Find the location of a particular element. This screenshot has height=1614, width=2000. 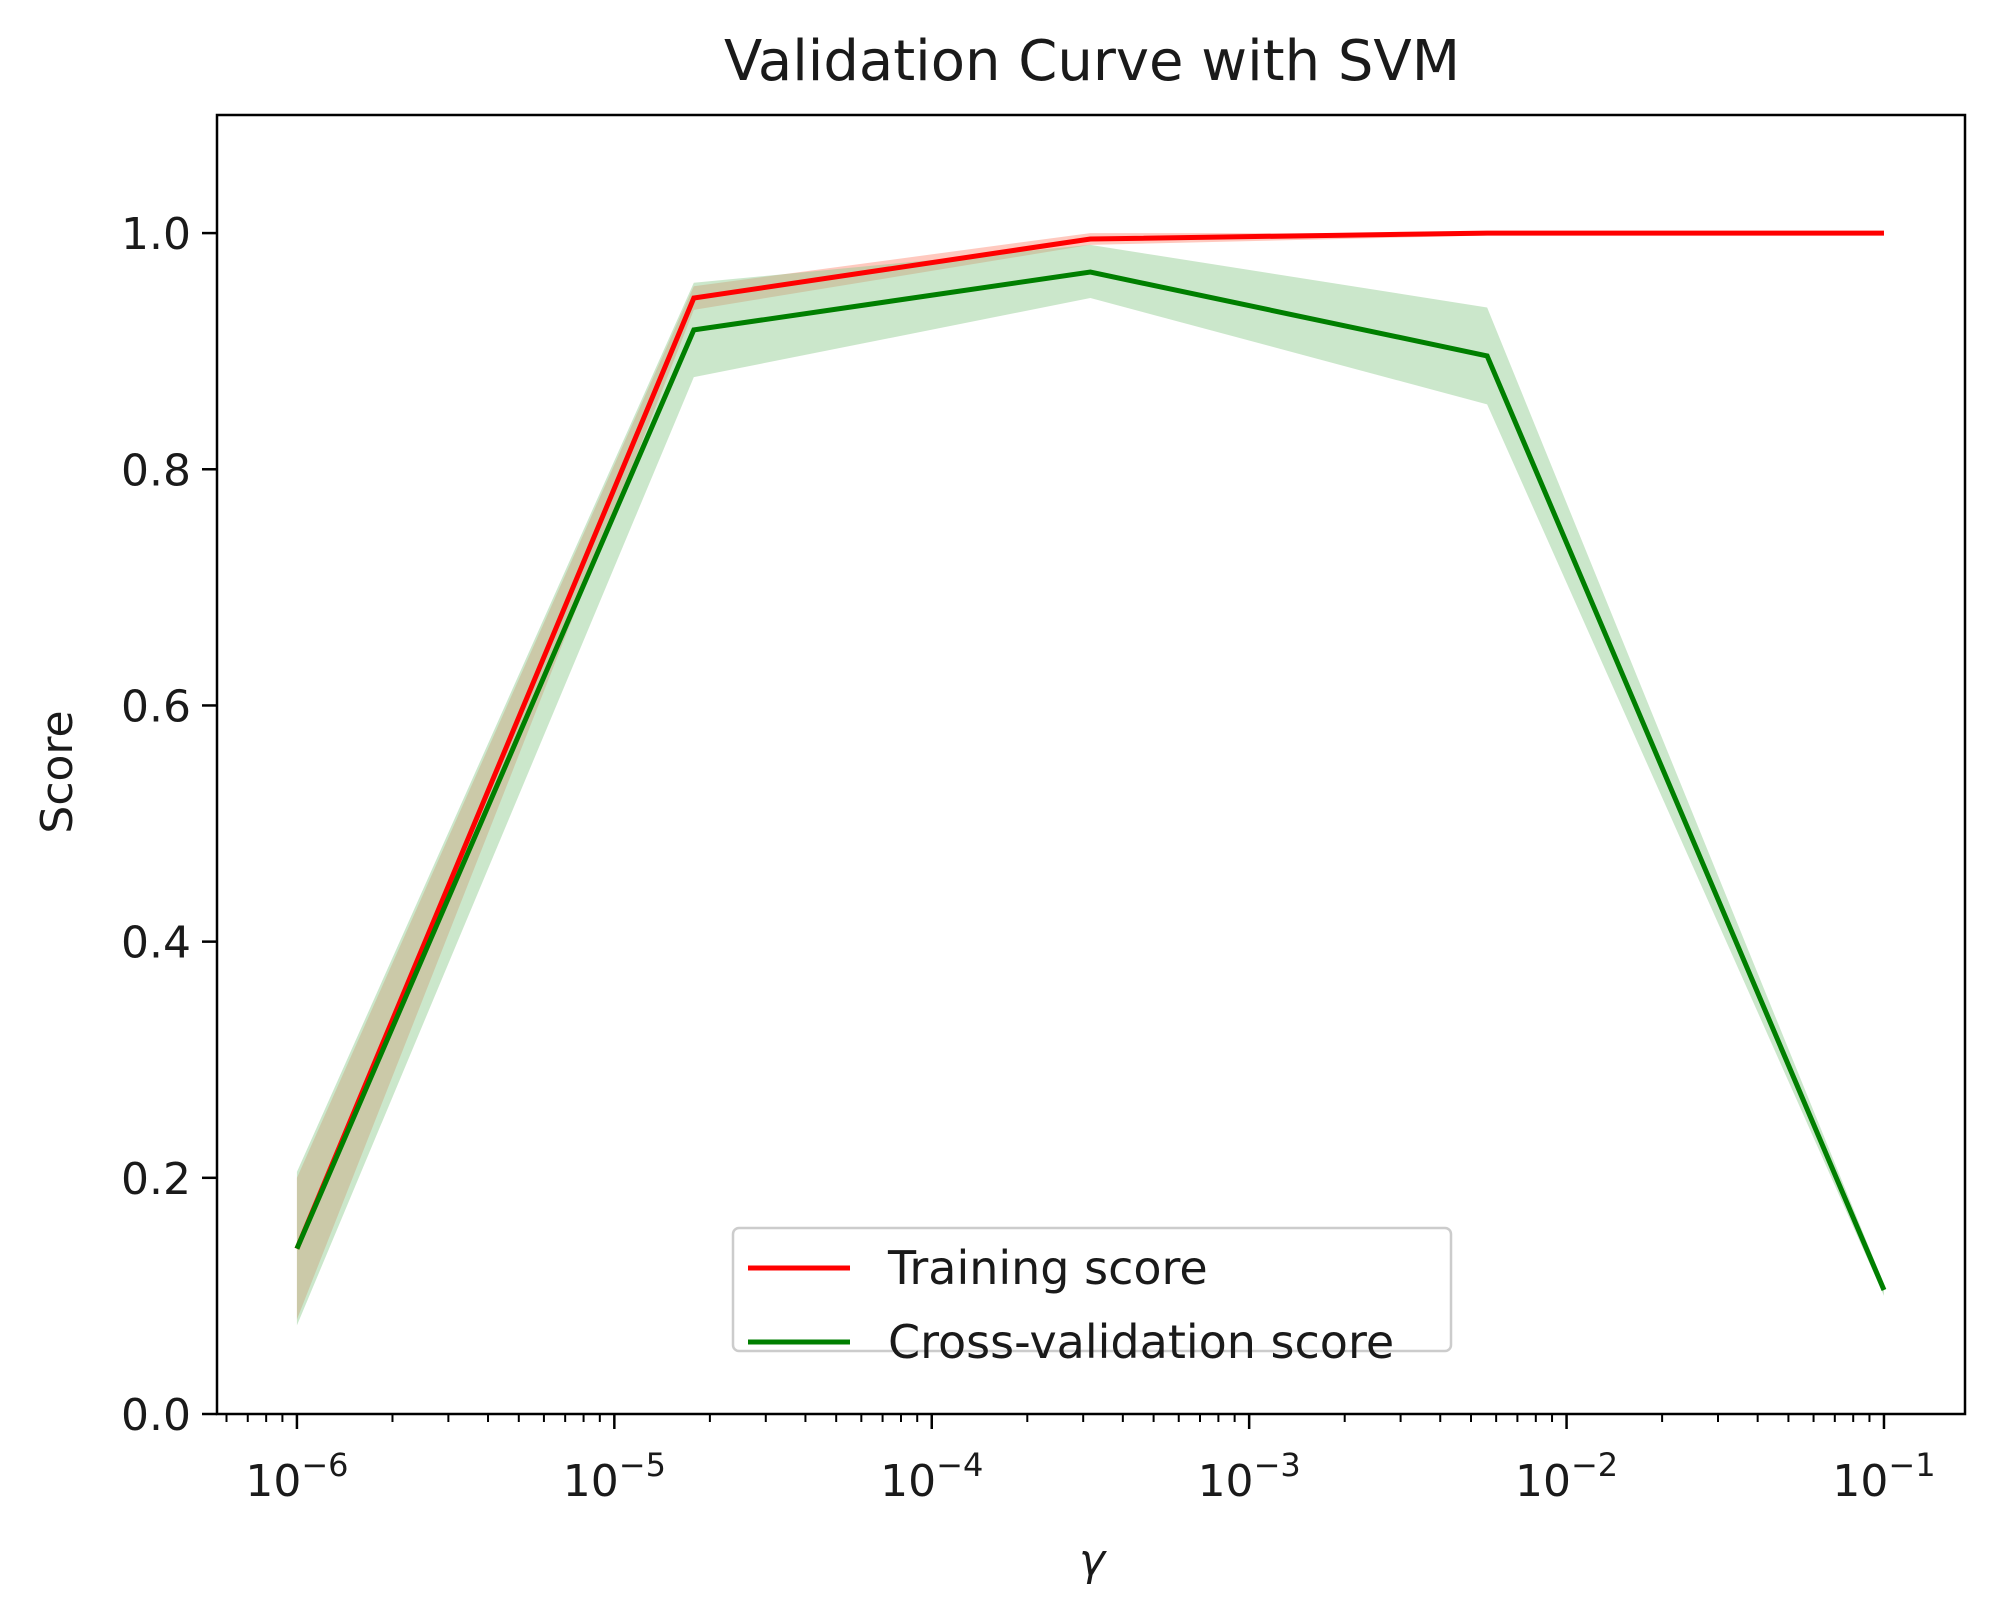

x-tick-label: 10⁻¹ is located at coordinates (1883, 1476).